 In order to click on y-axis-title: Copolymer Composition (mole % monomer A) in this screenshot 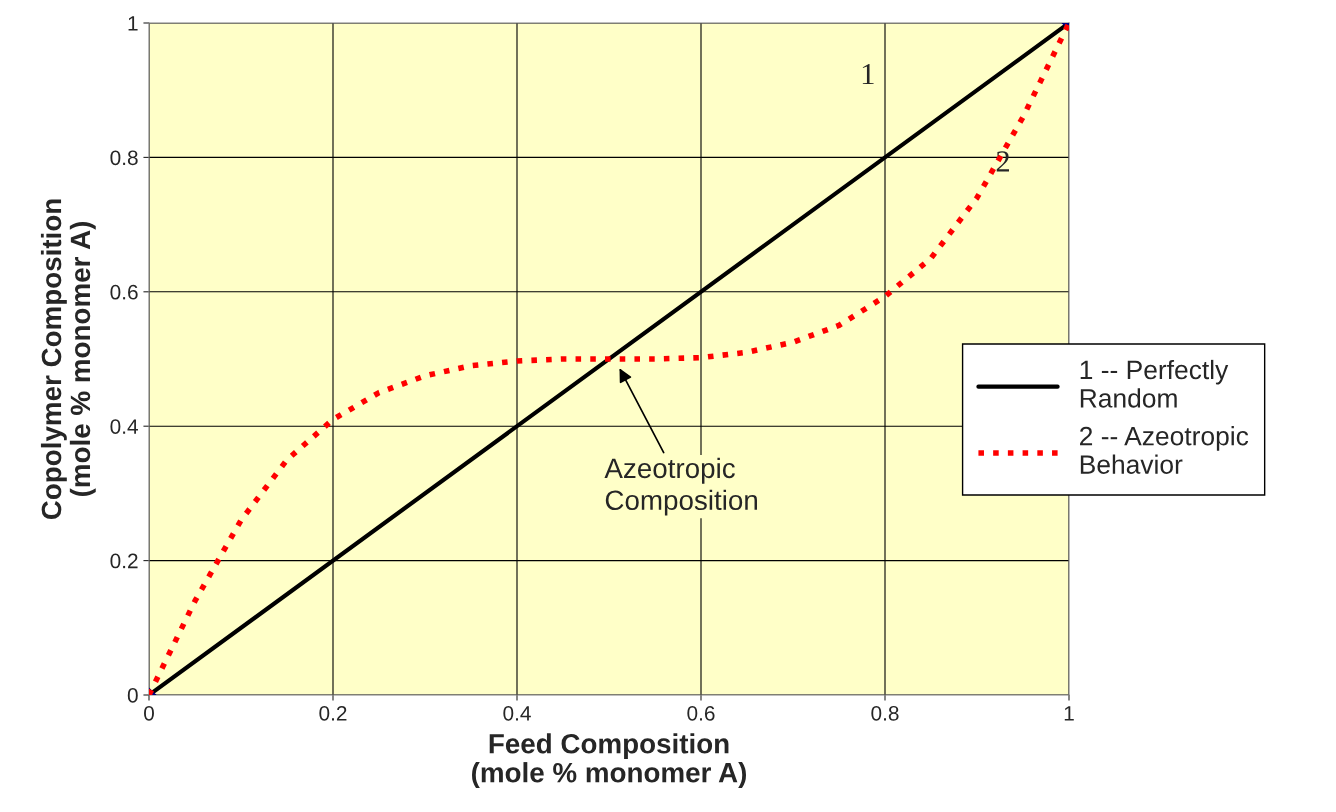, I will do `click(68, 359)`.